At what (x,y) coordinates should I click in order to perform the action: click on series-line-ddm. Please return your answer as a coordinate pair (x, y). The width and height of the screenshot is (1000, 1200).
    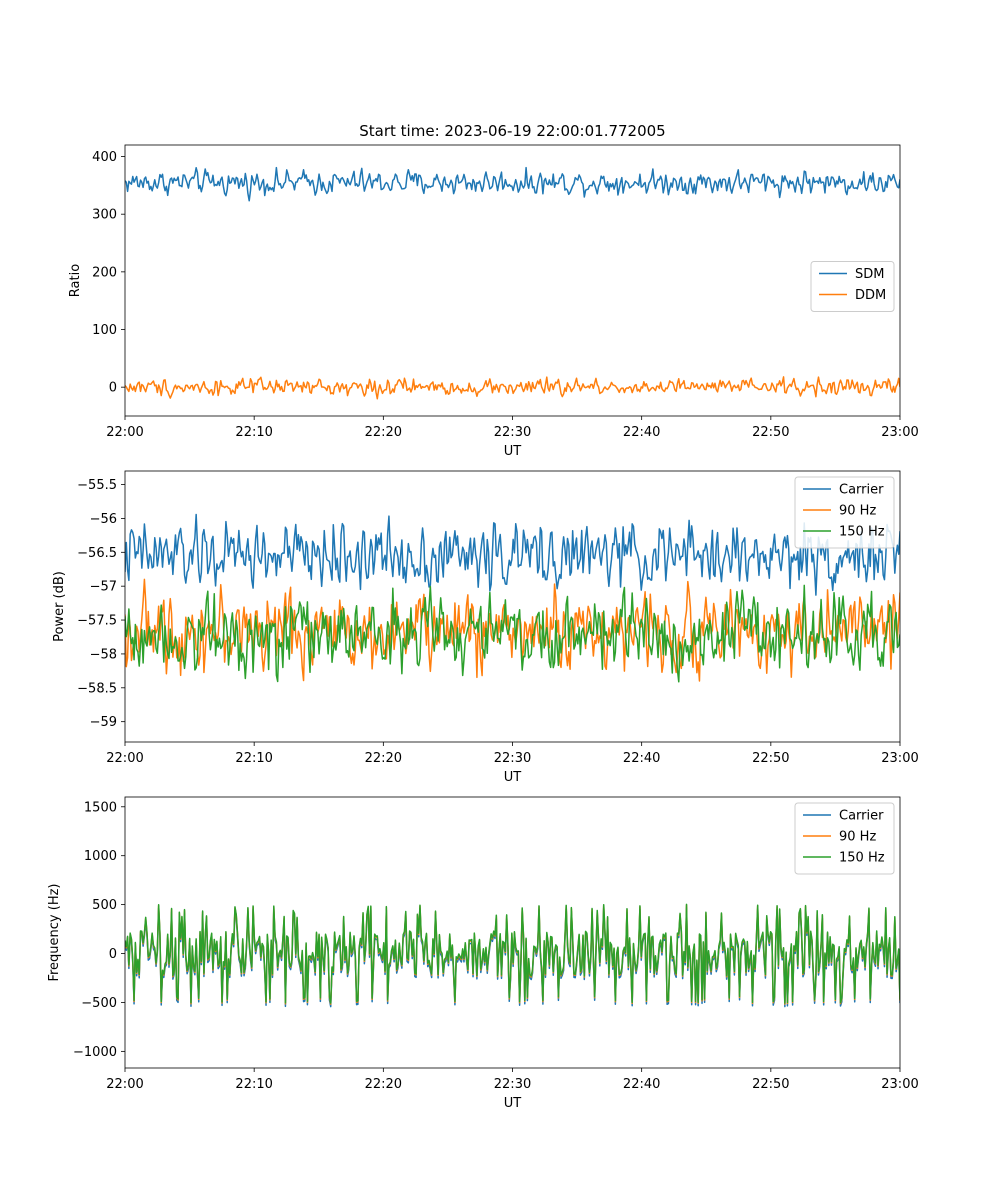
    Looking at the image, I should click on (512, 388).